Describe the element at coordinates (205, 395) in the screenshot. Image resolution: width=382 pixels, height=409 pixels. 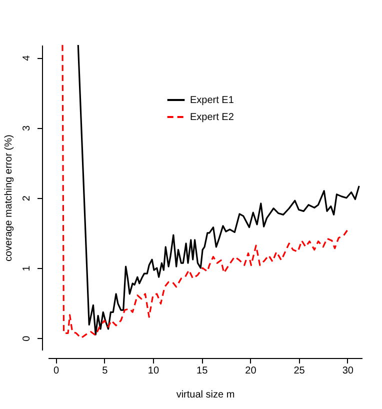
I see `x-axis-title: virtual size m` at that location.